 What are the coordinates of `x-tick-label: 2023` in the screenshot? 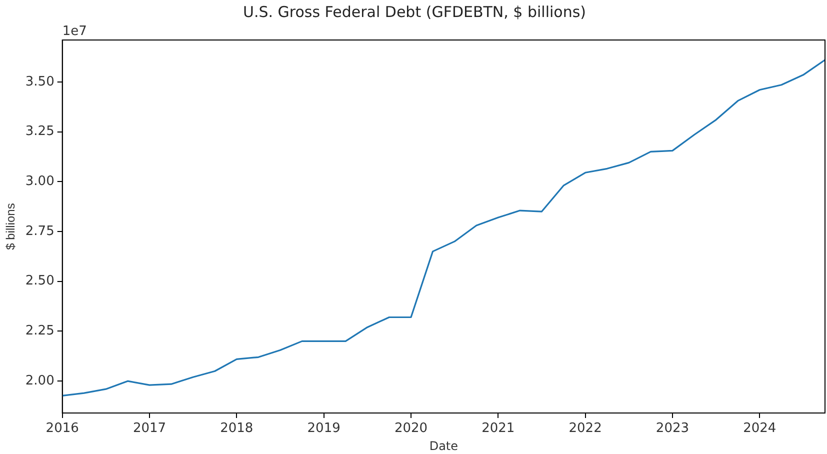 It's located at (673, 428).